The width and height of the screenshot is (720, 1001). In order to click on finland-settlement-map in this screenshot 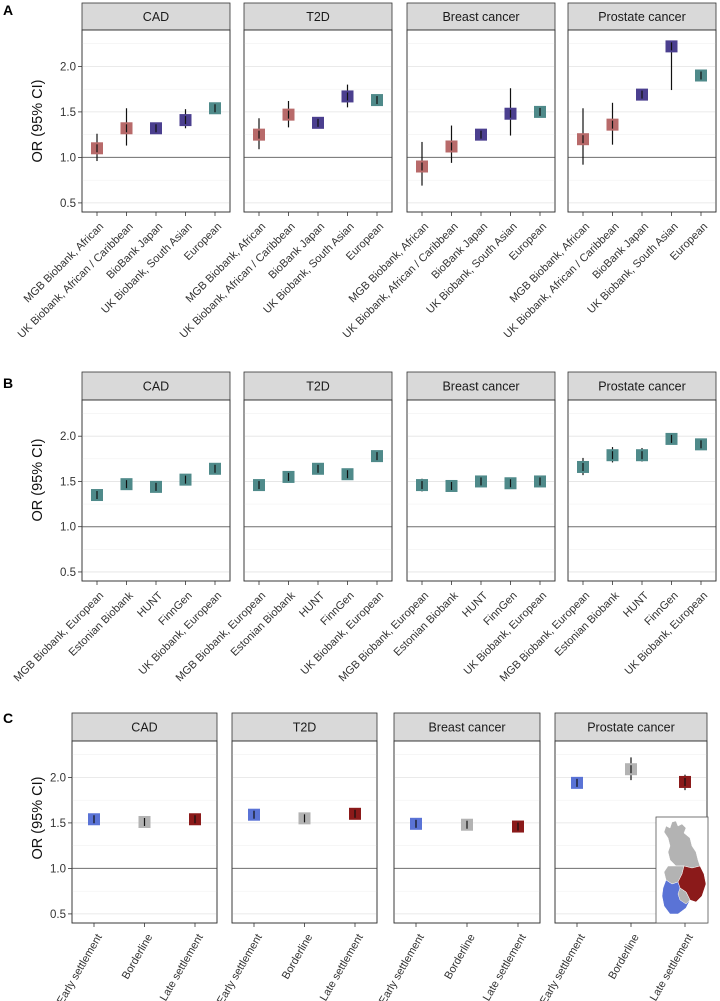, I will do `click(682, 870)`.